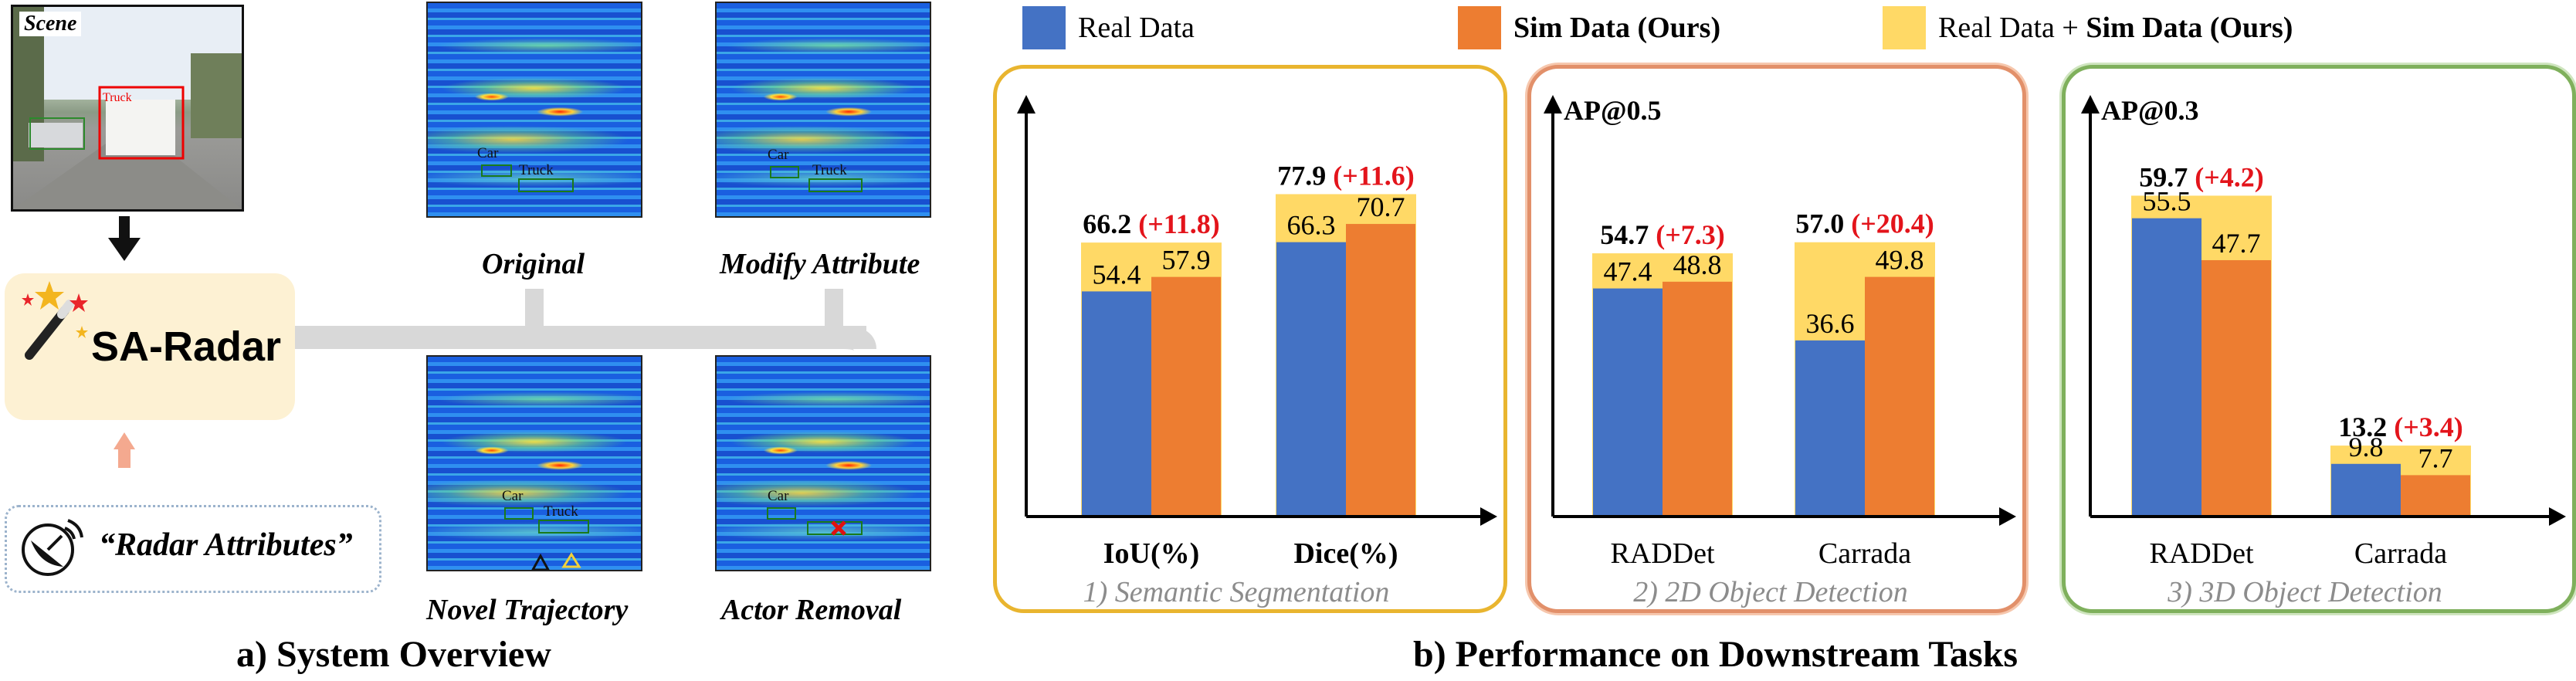 The height and width of the screenshot is (681, 2576). I want to click on value-label-real-1: 66.3, so click(1311, 225).